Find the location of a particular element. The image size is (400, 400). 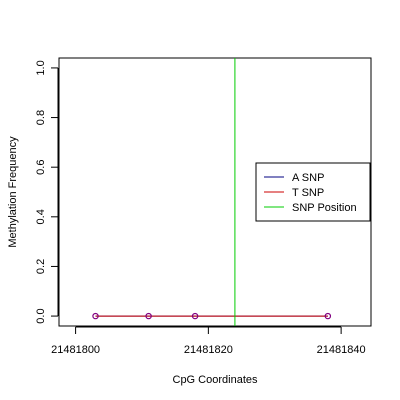

y-tick-label: 0.4 is located at coordinates (41, 216).